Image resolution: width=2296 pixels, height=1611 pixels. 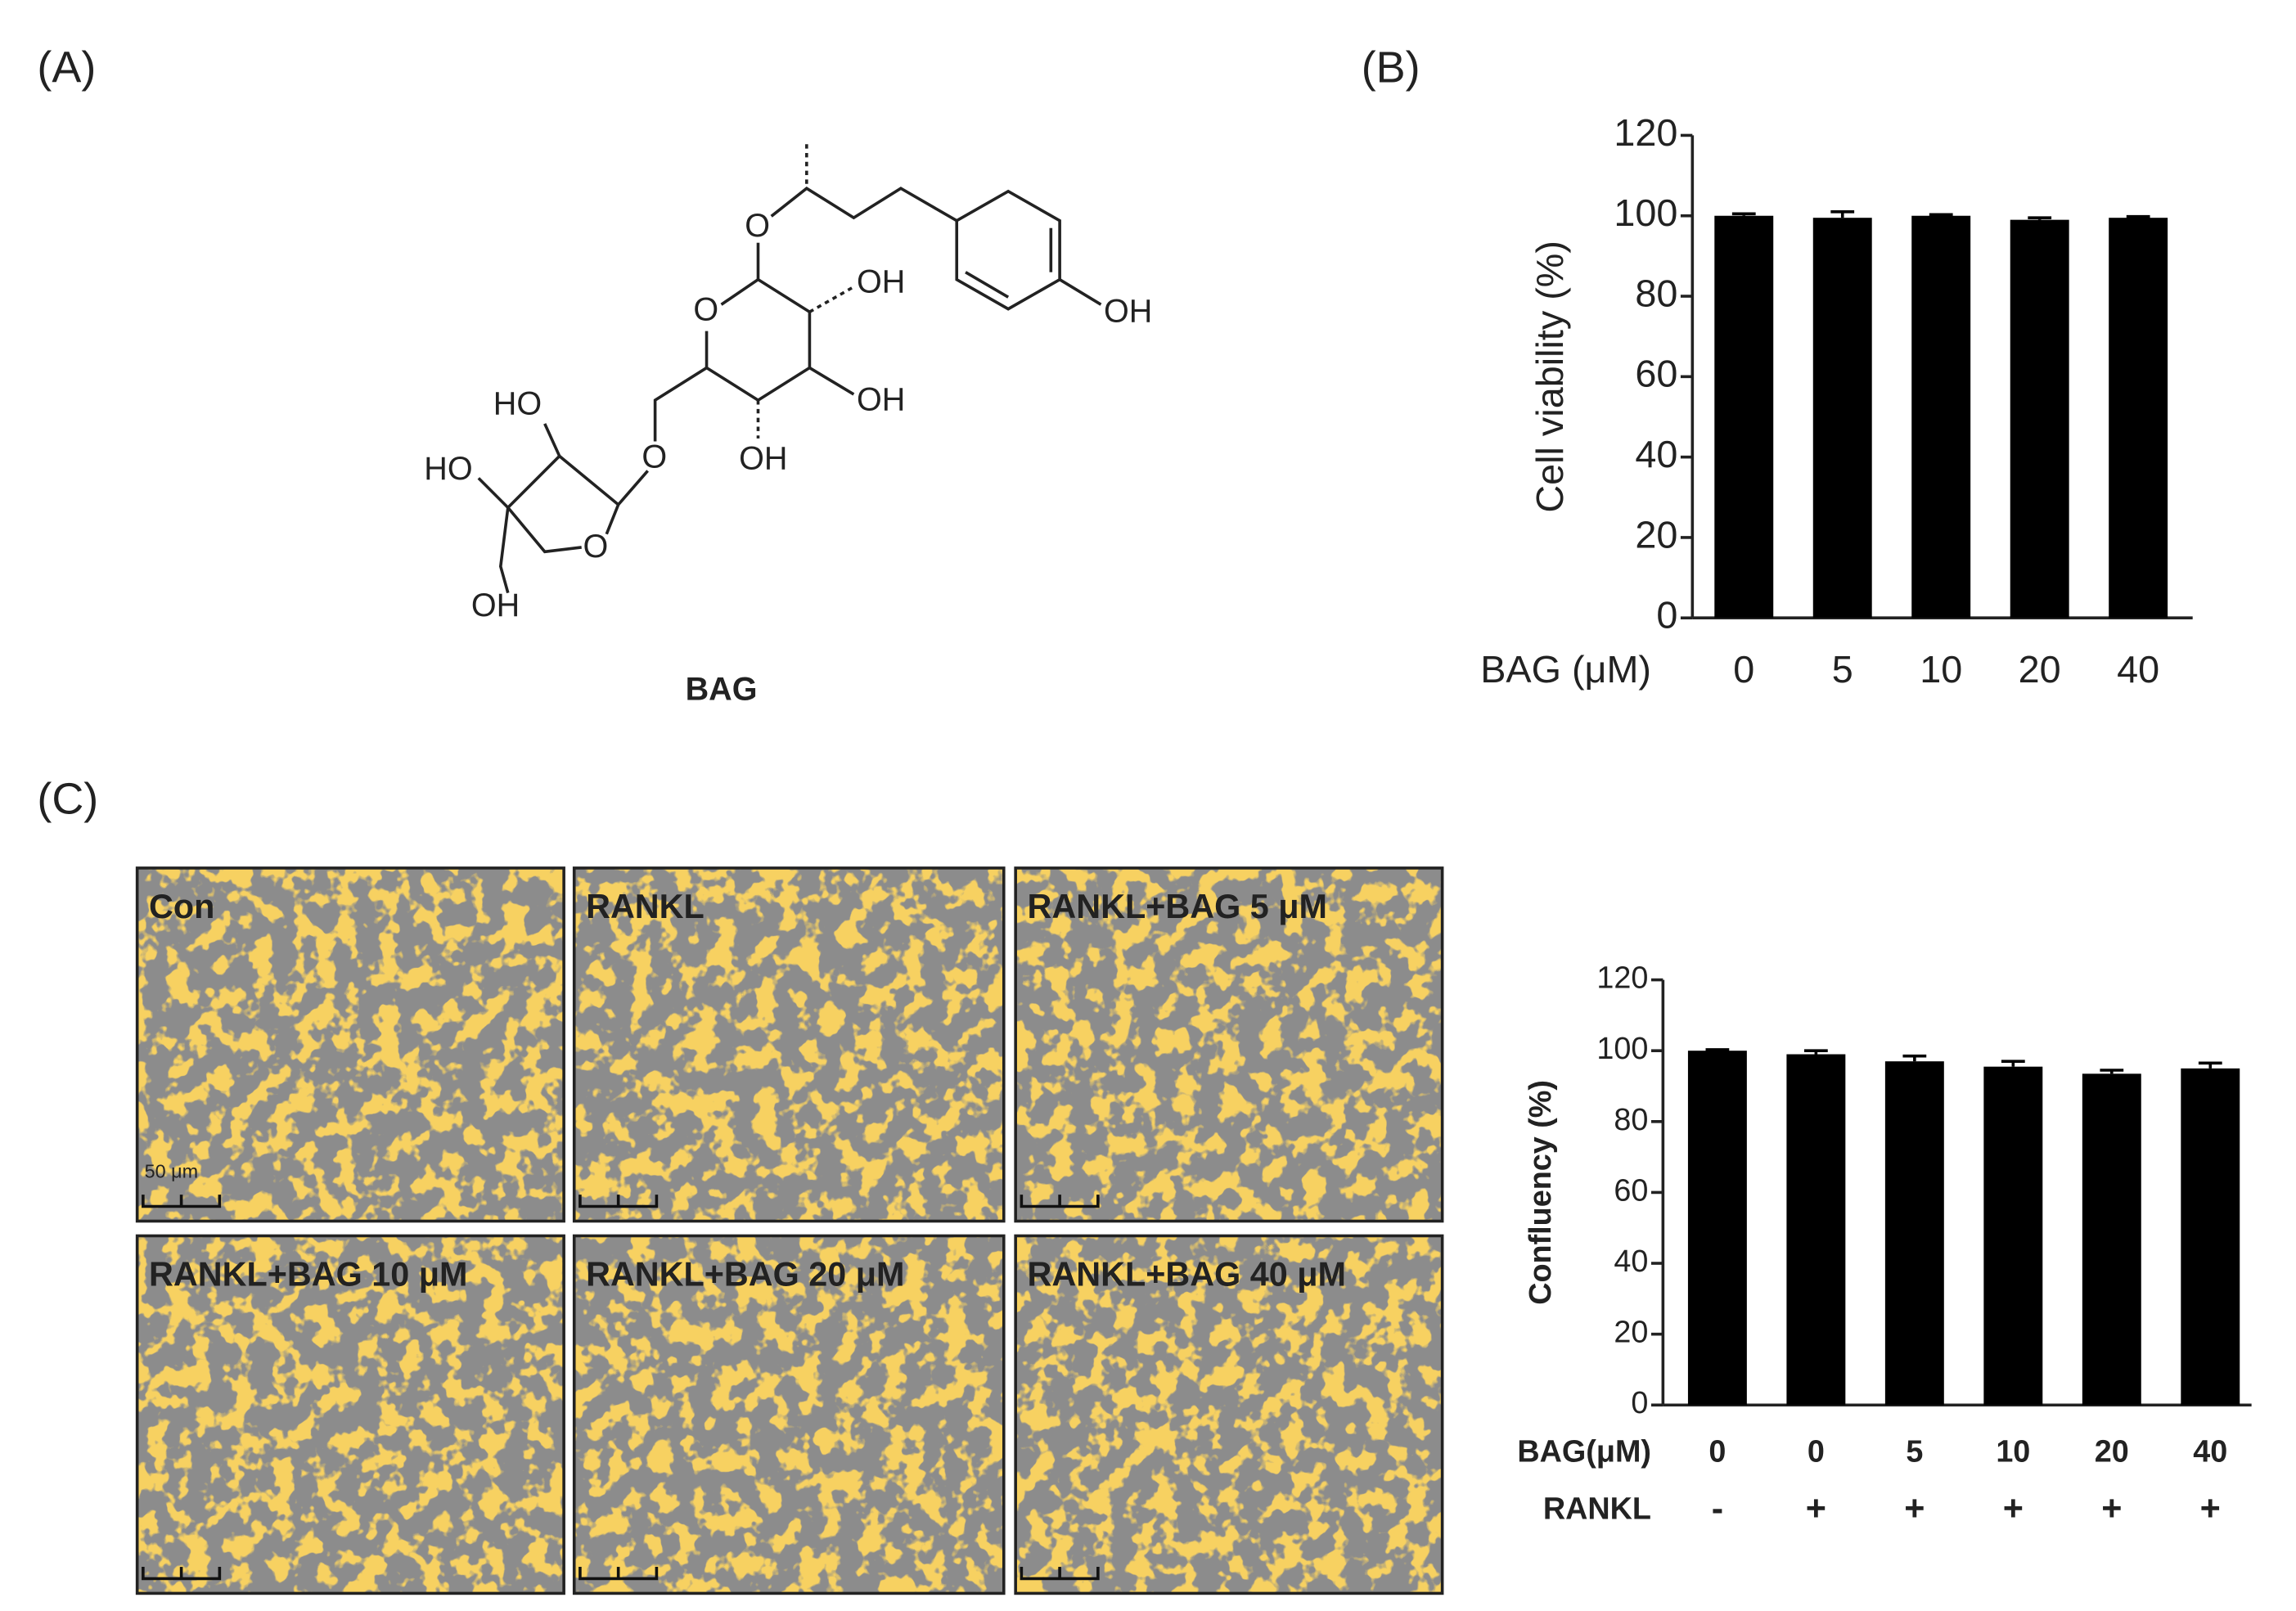 I want to click on panel-label: (B), so click(x=1391, y=67).